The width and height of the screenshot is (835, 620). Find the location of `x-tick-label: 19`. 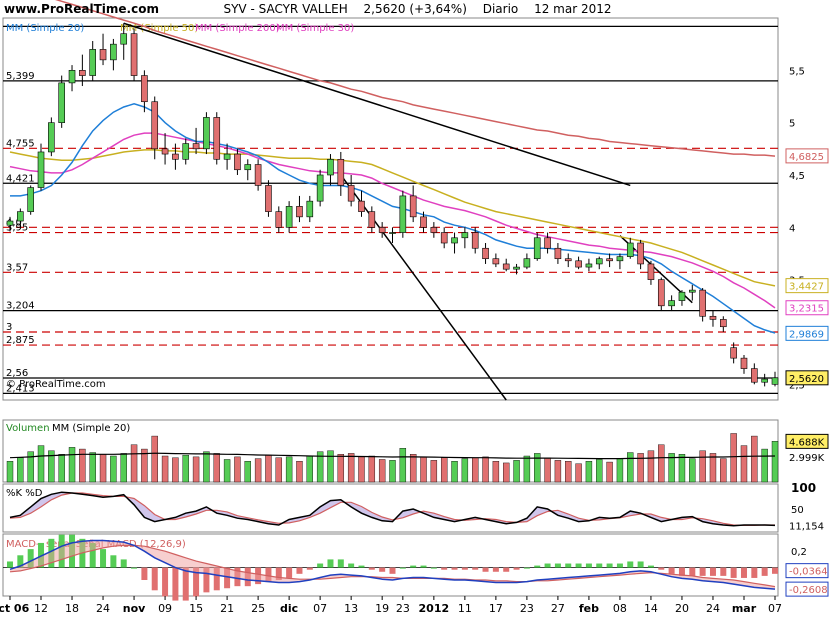

x-tick-label: 19 is located at coordinates (382, 608).